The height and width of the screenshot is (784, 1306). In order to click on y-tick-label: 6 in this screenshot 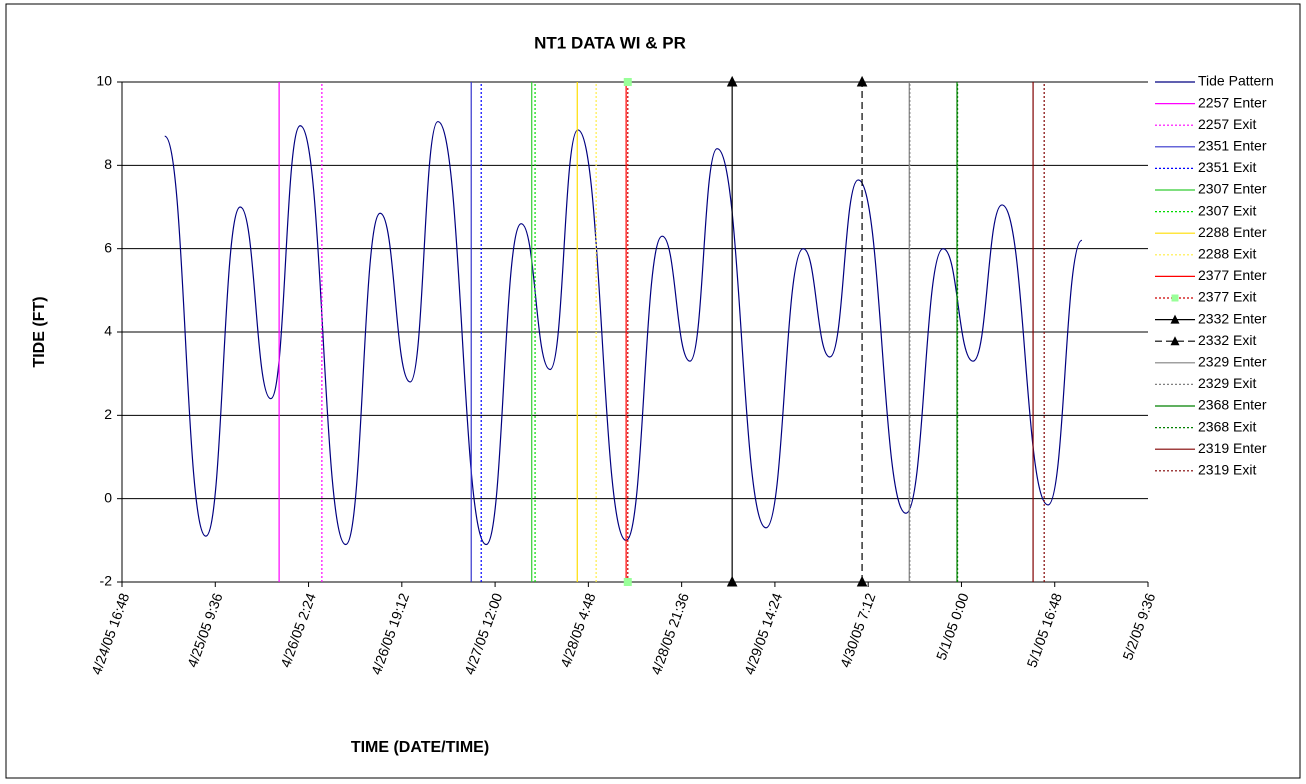, I will do `click(108, 247)`.